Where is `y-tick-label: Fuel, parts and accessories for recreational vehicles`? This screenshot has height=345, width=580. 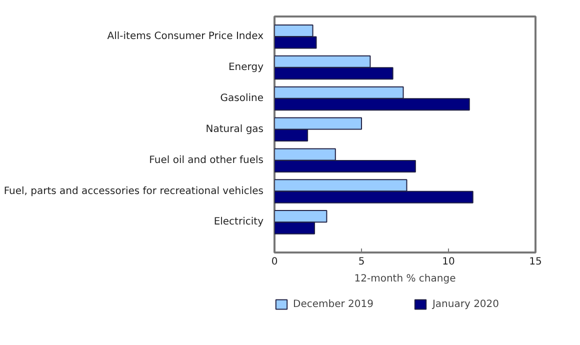
y-tick-label: Fuel, parts and accessories for recreational vehicles is located at coordinates (134, 191).